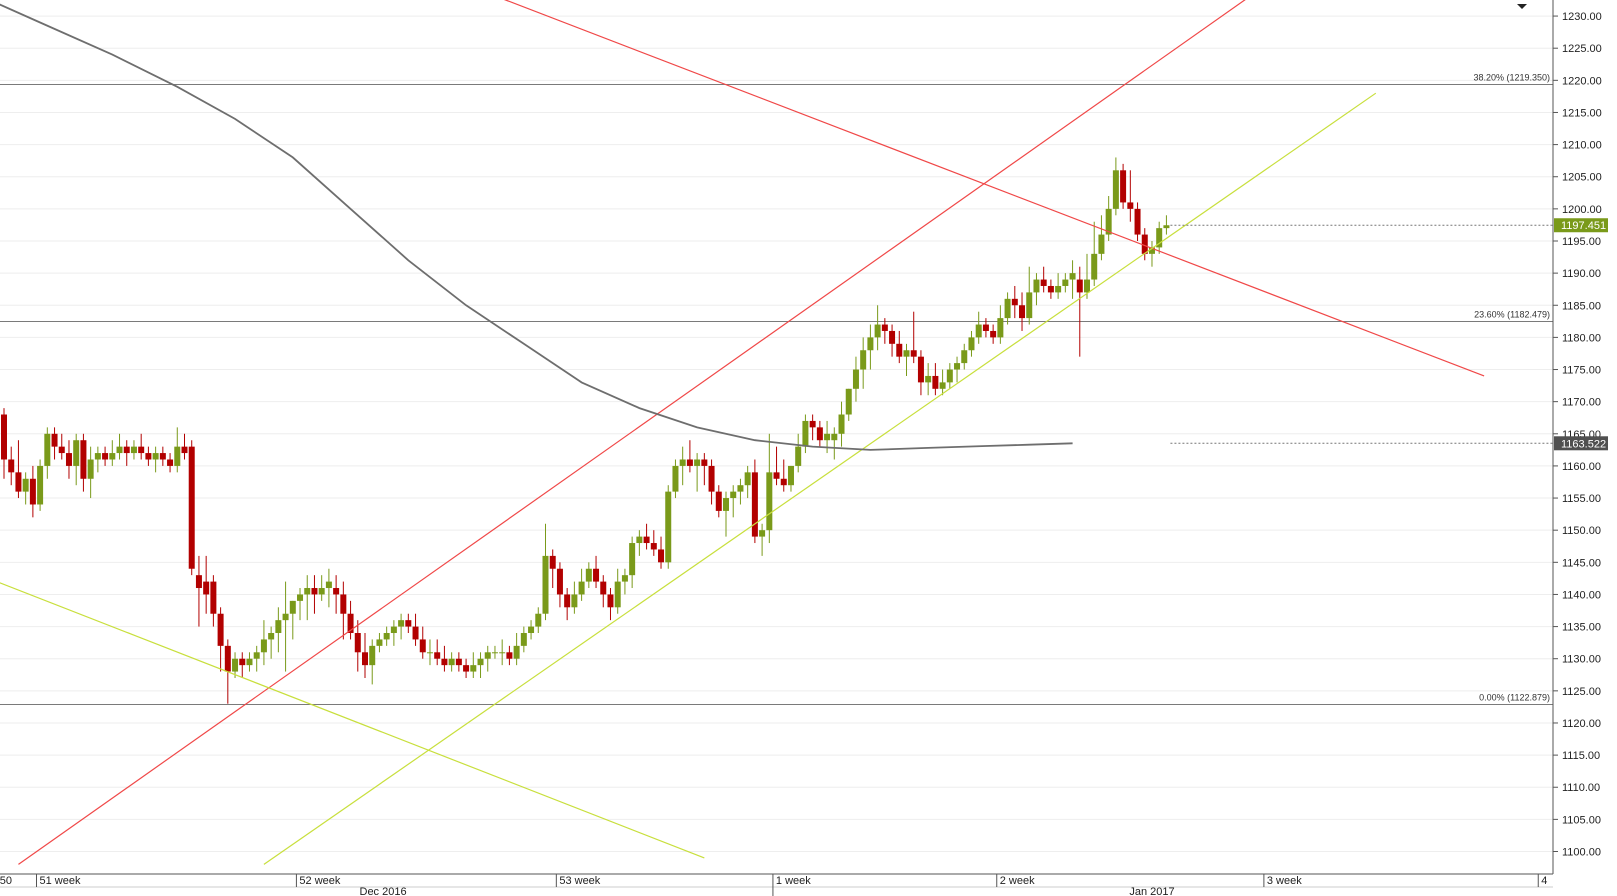 This screenshot has height=896, width=1617. Describe the element at coordinates (1581, 531) in the screenshot. I see `y-tick-label: 1150.00` at that location.